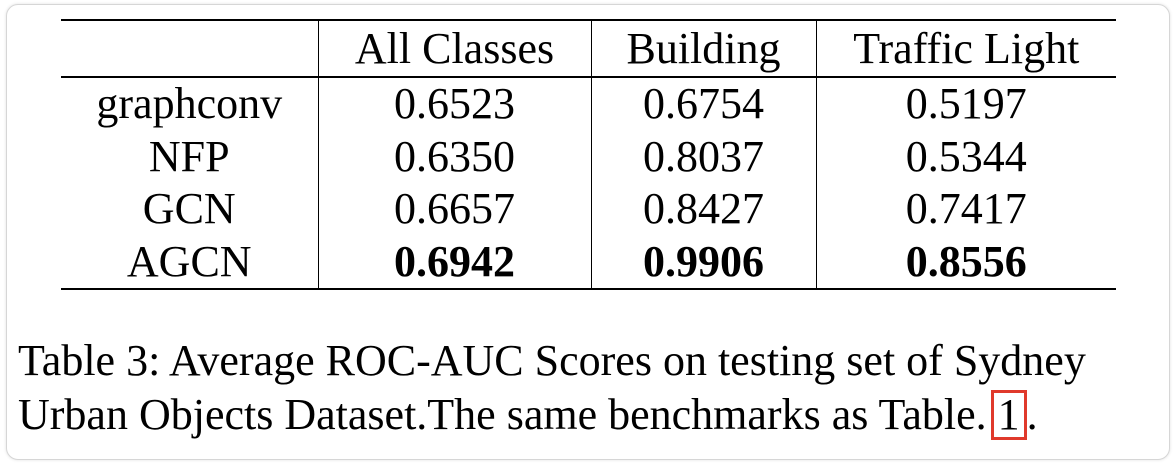 This screenshot has width=1176, height=464. What do you see at coordinates (454, 104) in the screenshot?
I see `score-cell: 0.6523` at bounding box center [454, 104].